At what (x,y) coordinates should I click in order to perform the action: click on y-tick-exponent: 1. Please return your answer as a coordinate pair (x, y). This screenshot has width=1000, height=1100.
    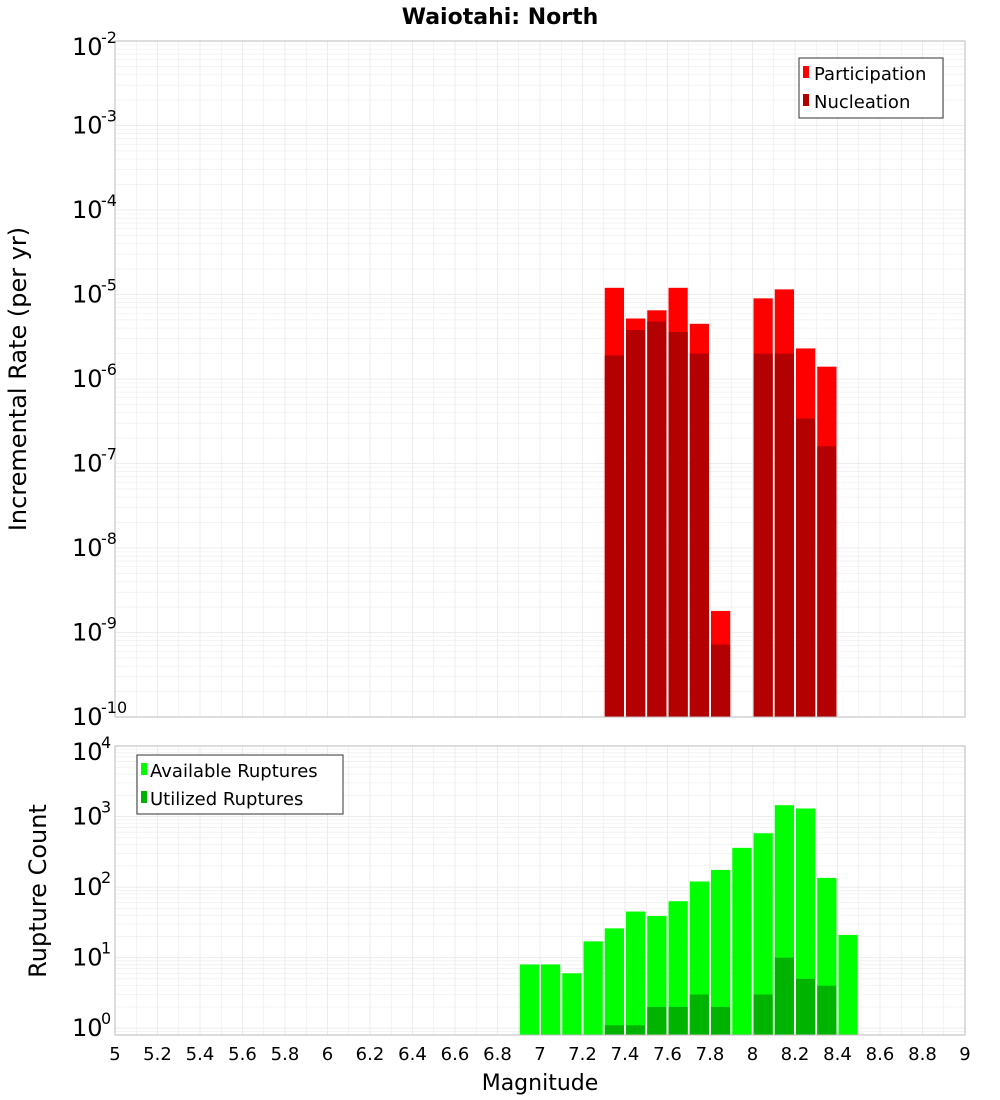
    Looking at the image, I should click on (106, 948).